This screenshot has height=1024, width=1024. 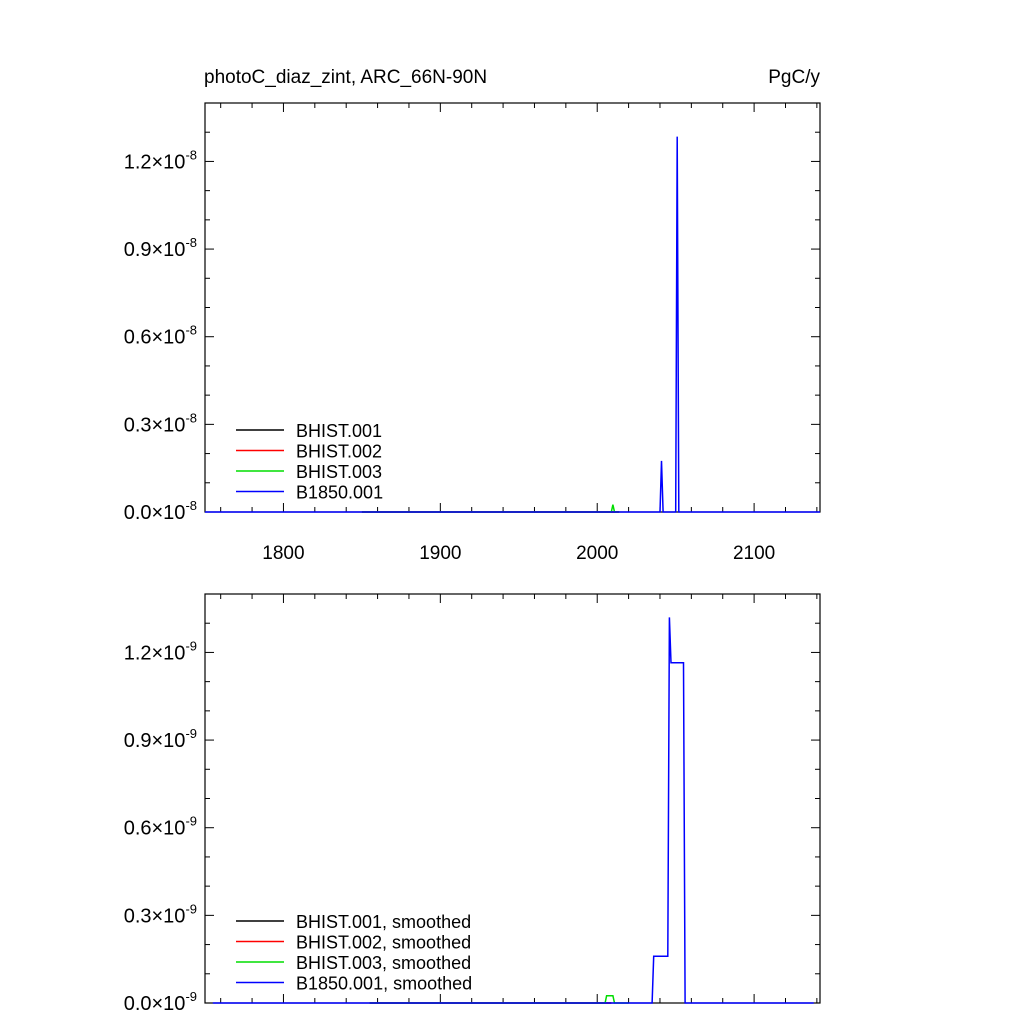 I want to click on y-tick-label: 0.0×10⁻⁹, so click(x=160, y=1002).